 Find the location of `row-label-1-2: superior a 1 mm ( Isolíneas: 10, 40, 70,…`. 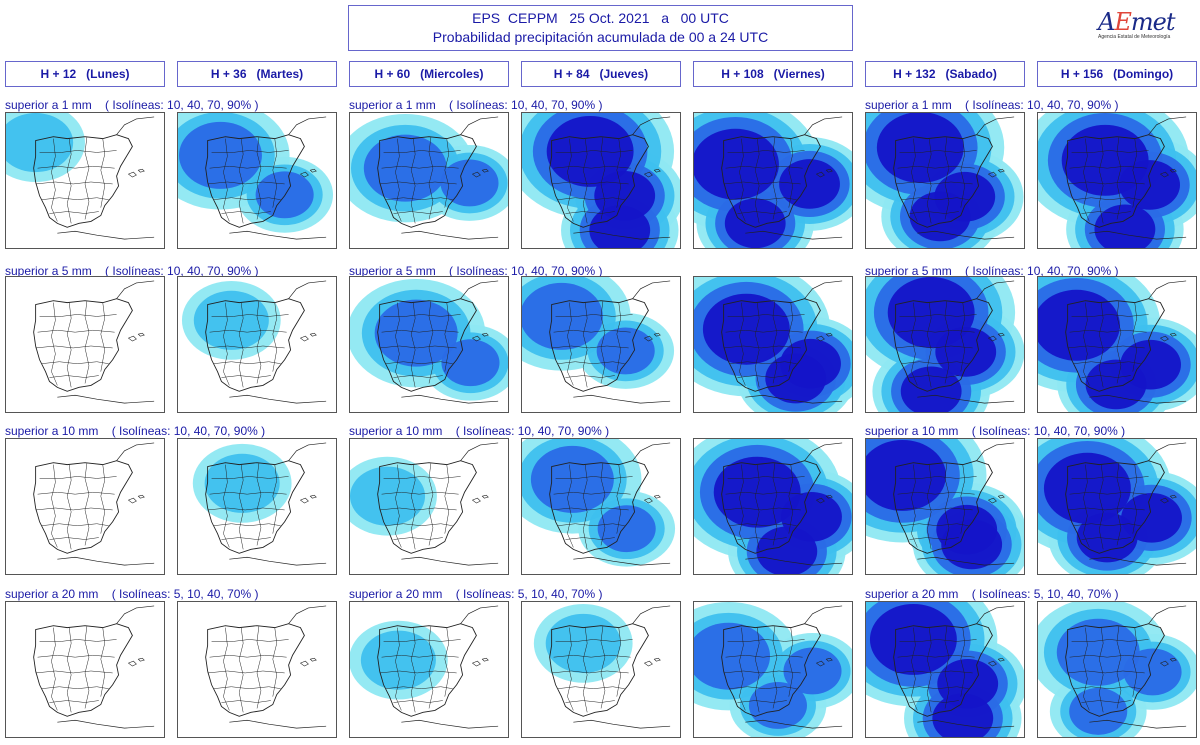

row-label-1-2: superior a 1 mm ( Isolíneas: 10, 40, 70,… is located at coordinates (476, 105).